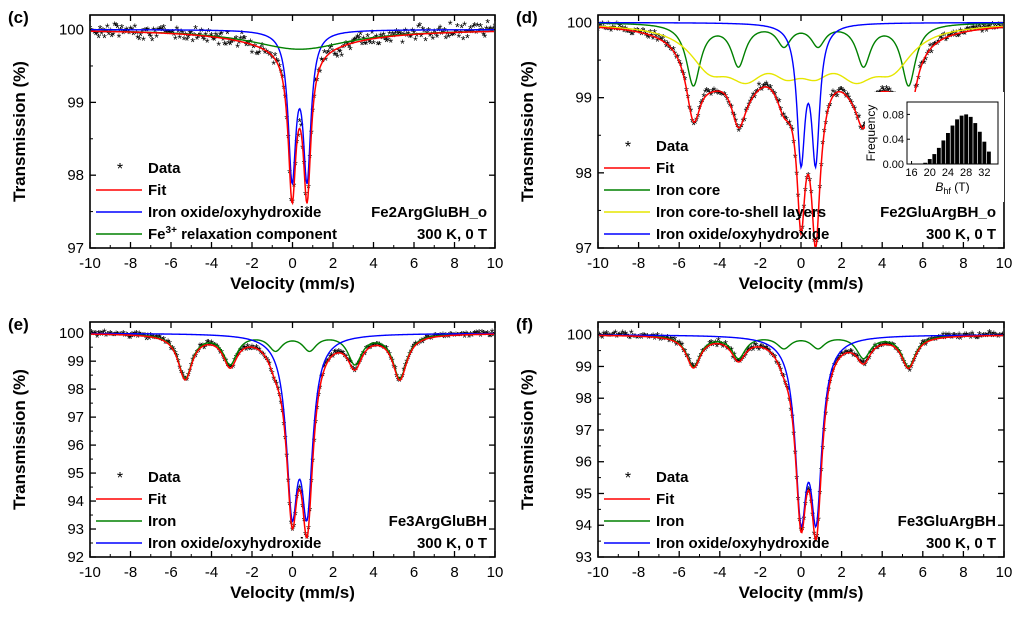  I want to click on x-tick-label: -8, so click(638, 263).